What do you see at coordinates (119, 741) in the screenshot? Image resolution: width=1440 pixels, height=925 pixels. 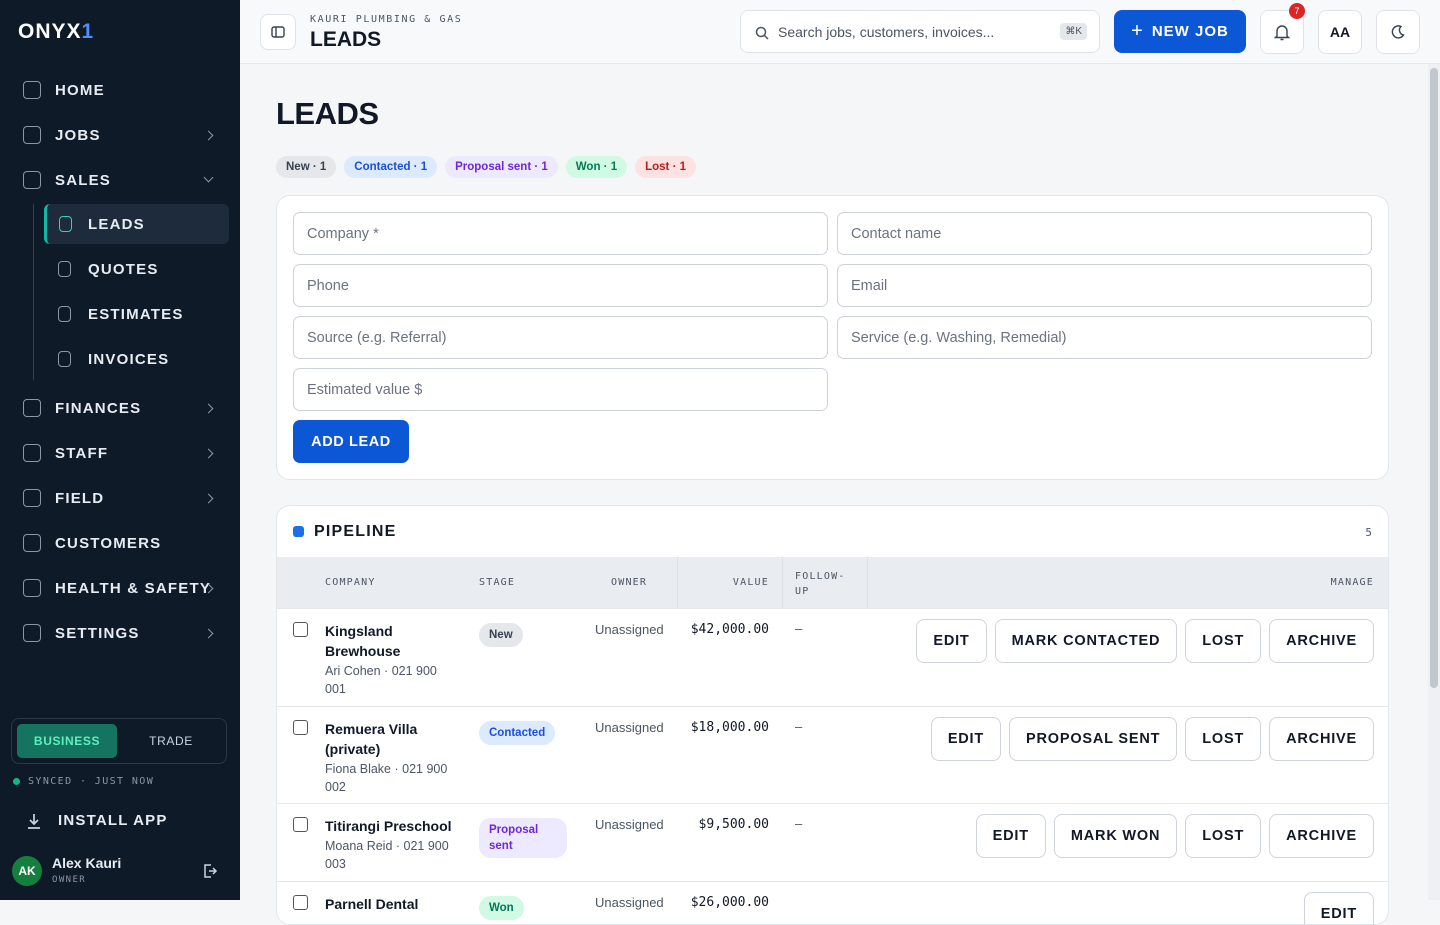 I see `mode-toggle: BUSINESS TRADE` at bounding box center [119, 741].